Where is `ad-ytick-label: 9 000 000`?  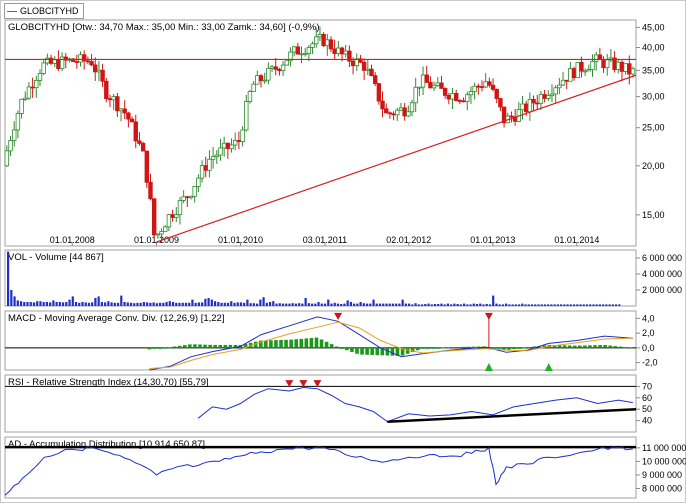
ad-ytick-label: 9 000 000 is located at coordinates (662, 475).